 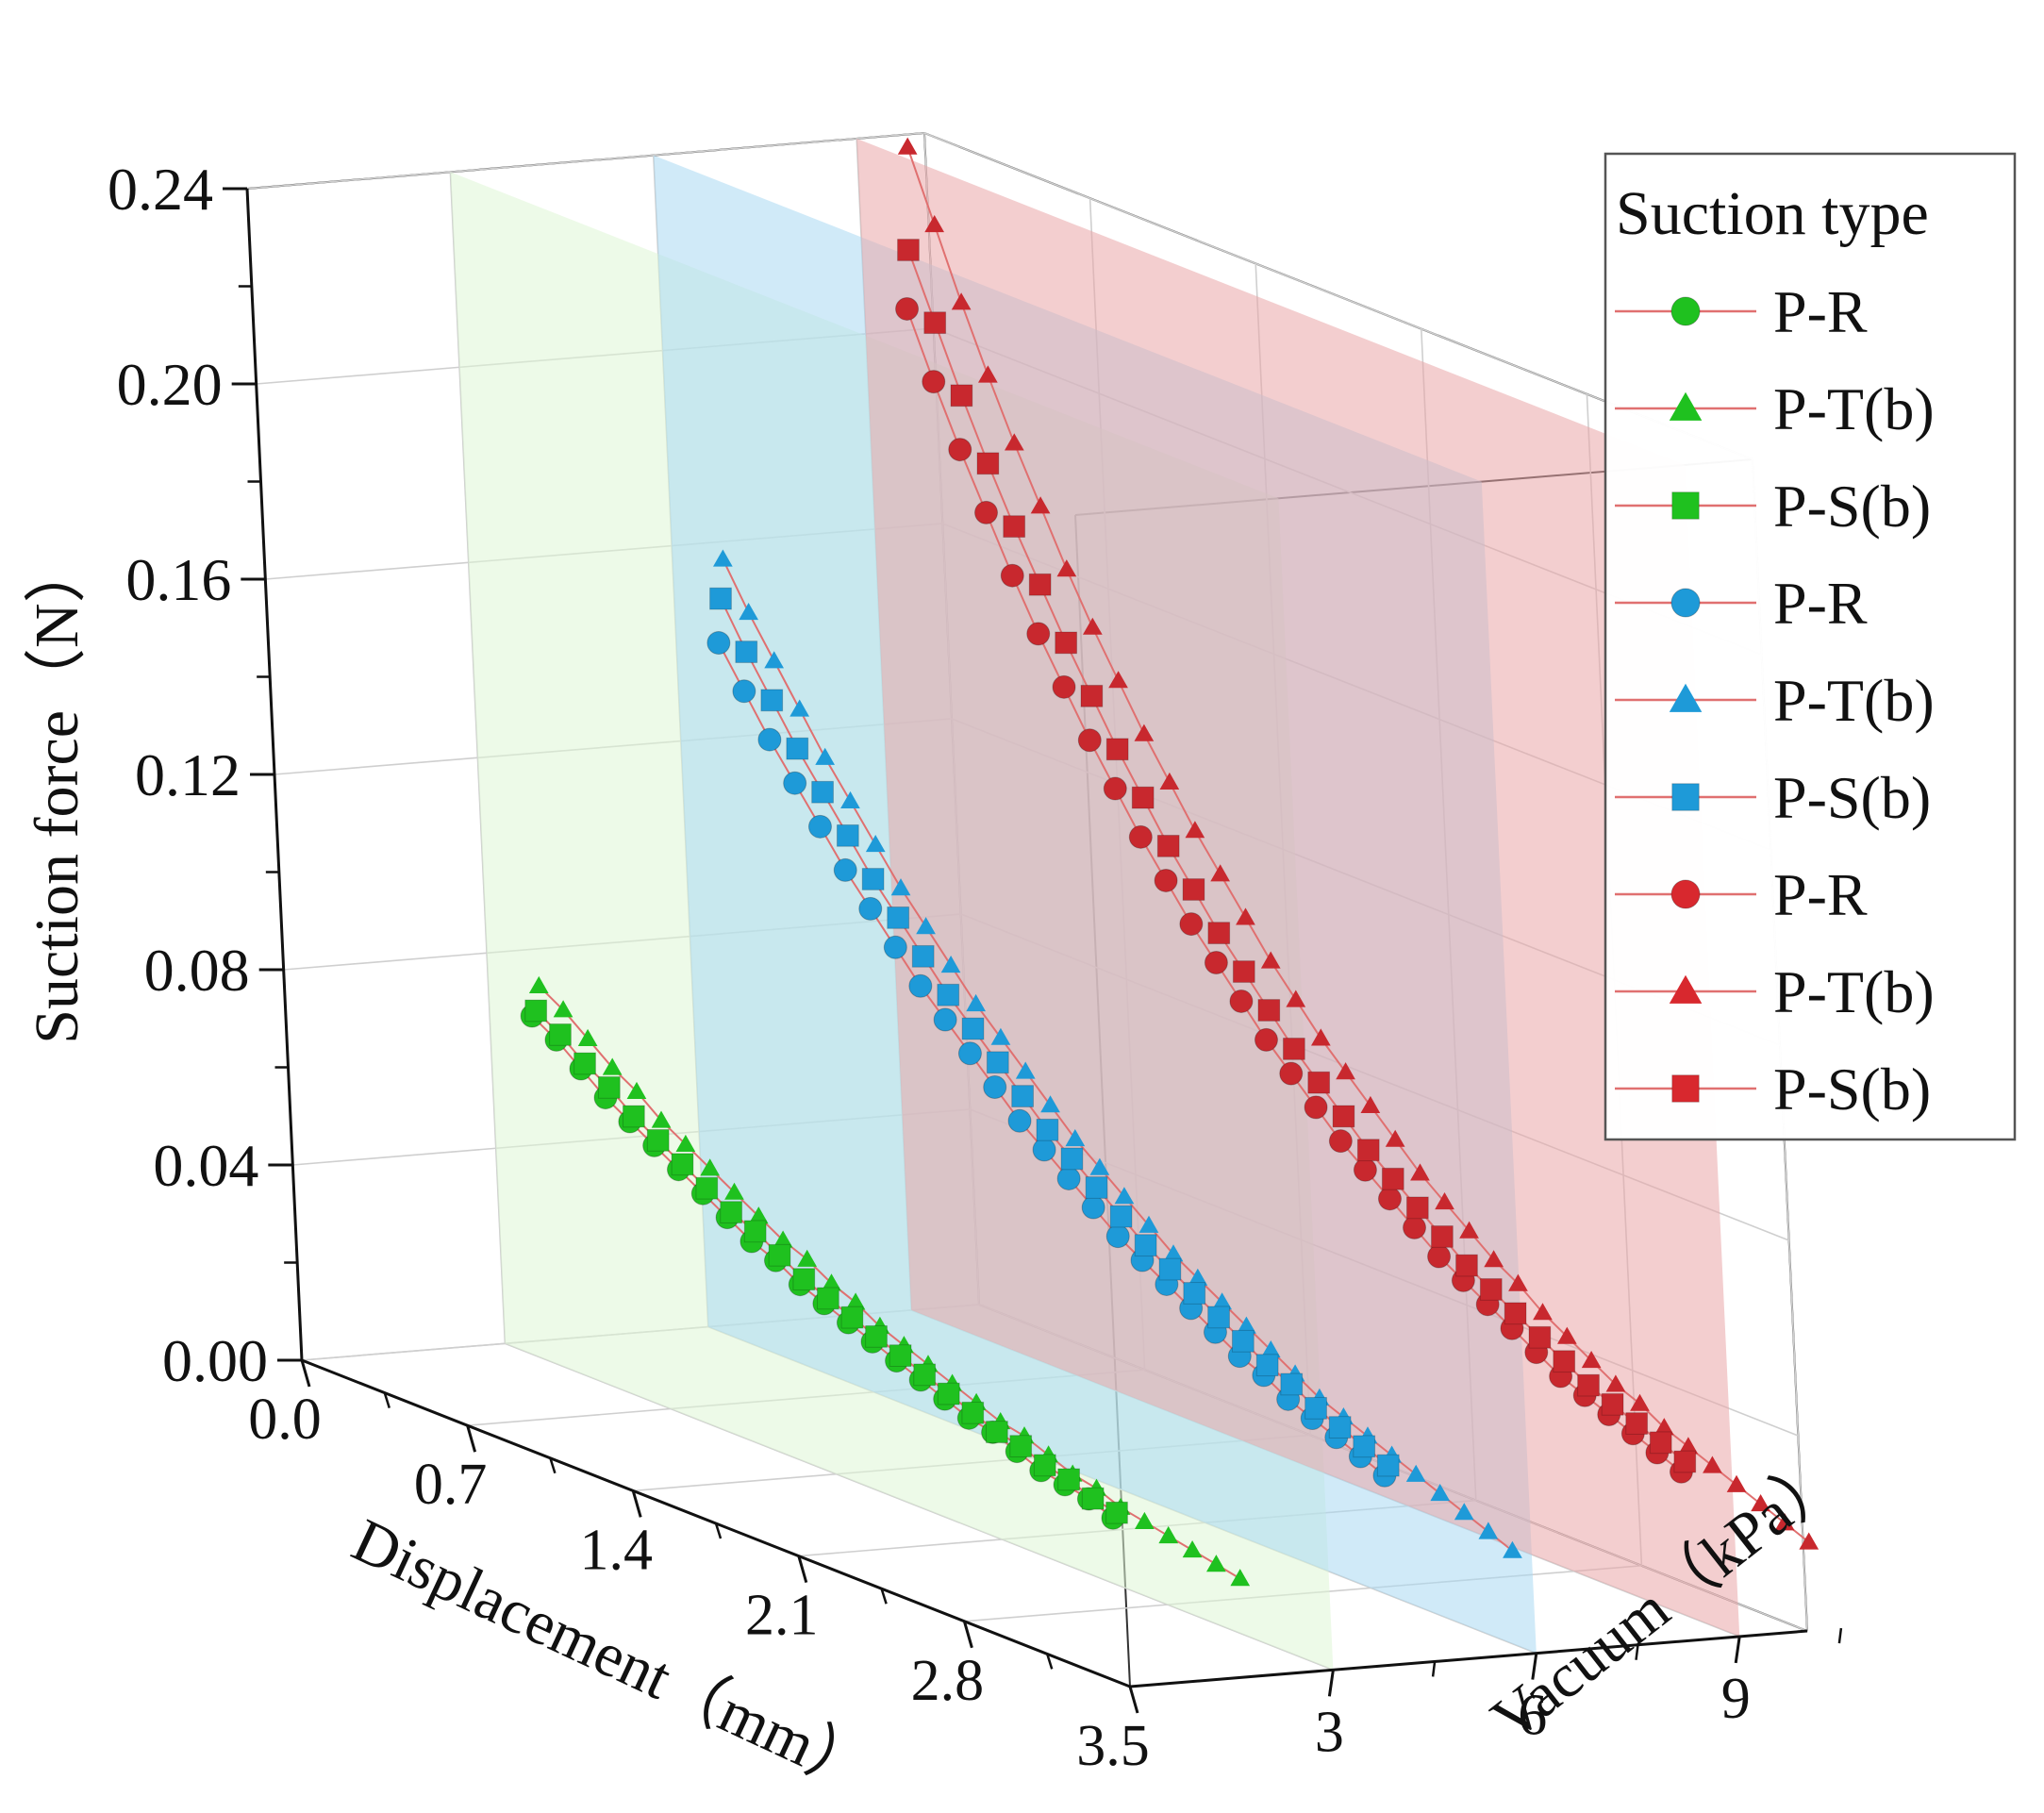 What do you see at coordinates (782, 1616) in the screenshot?
I see `x-tick-label: 2.1` at bounding box center [782, 1616].